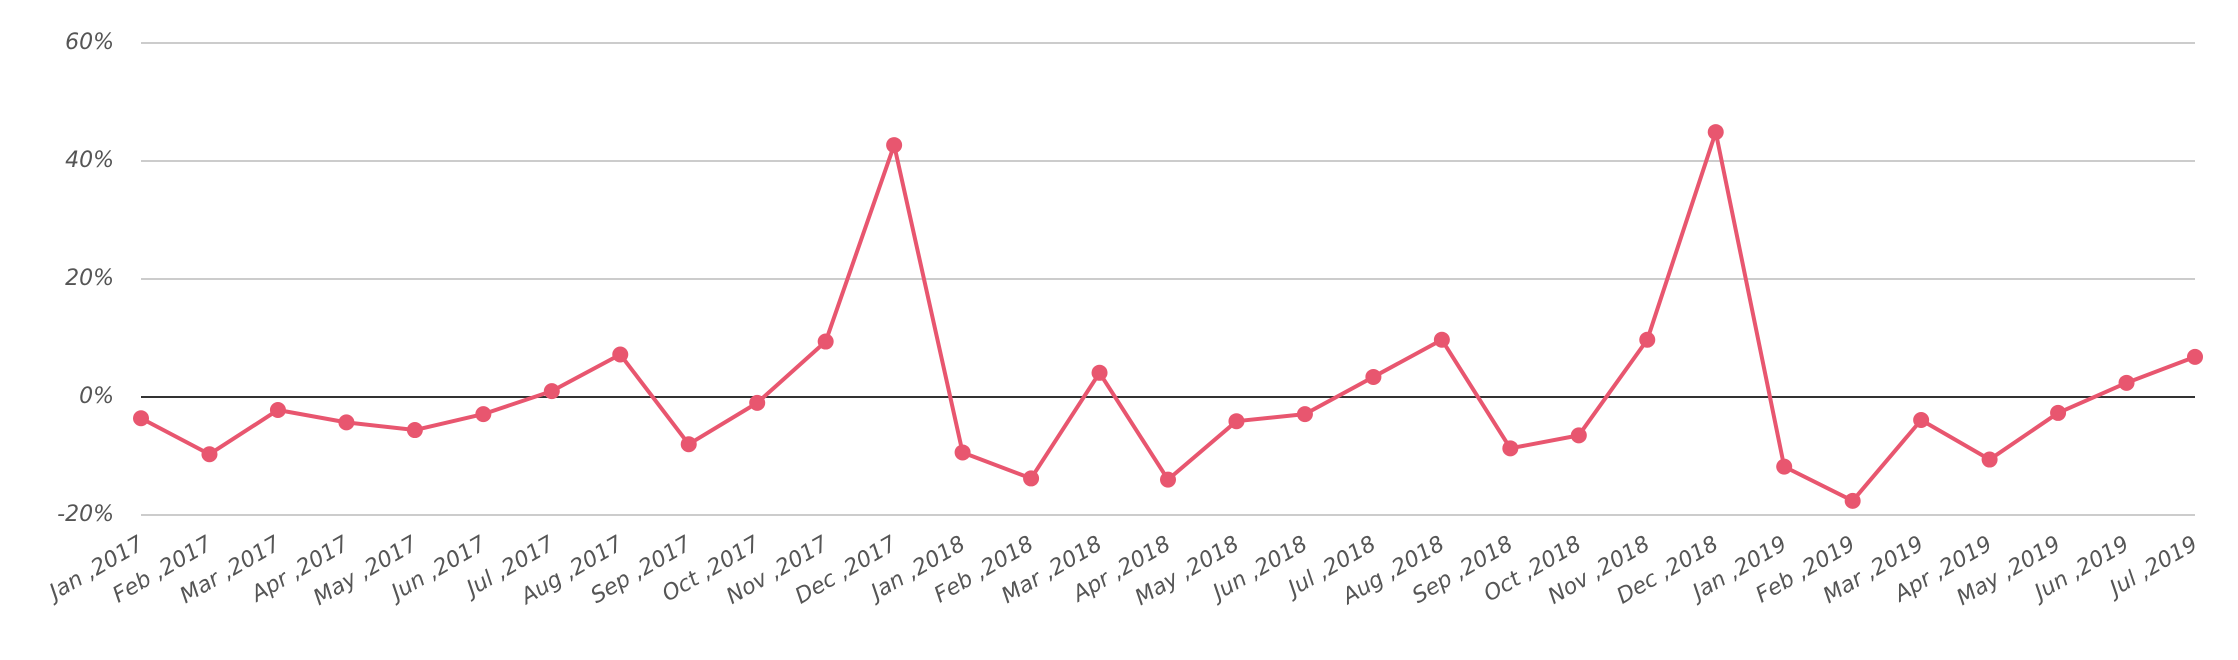 The image size is (2238, 660). I want to click on y-tick-label: 20%, so click(89, 278).